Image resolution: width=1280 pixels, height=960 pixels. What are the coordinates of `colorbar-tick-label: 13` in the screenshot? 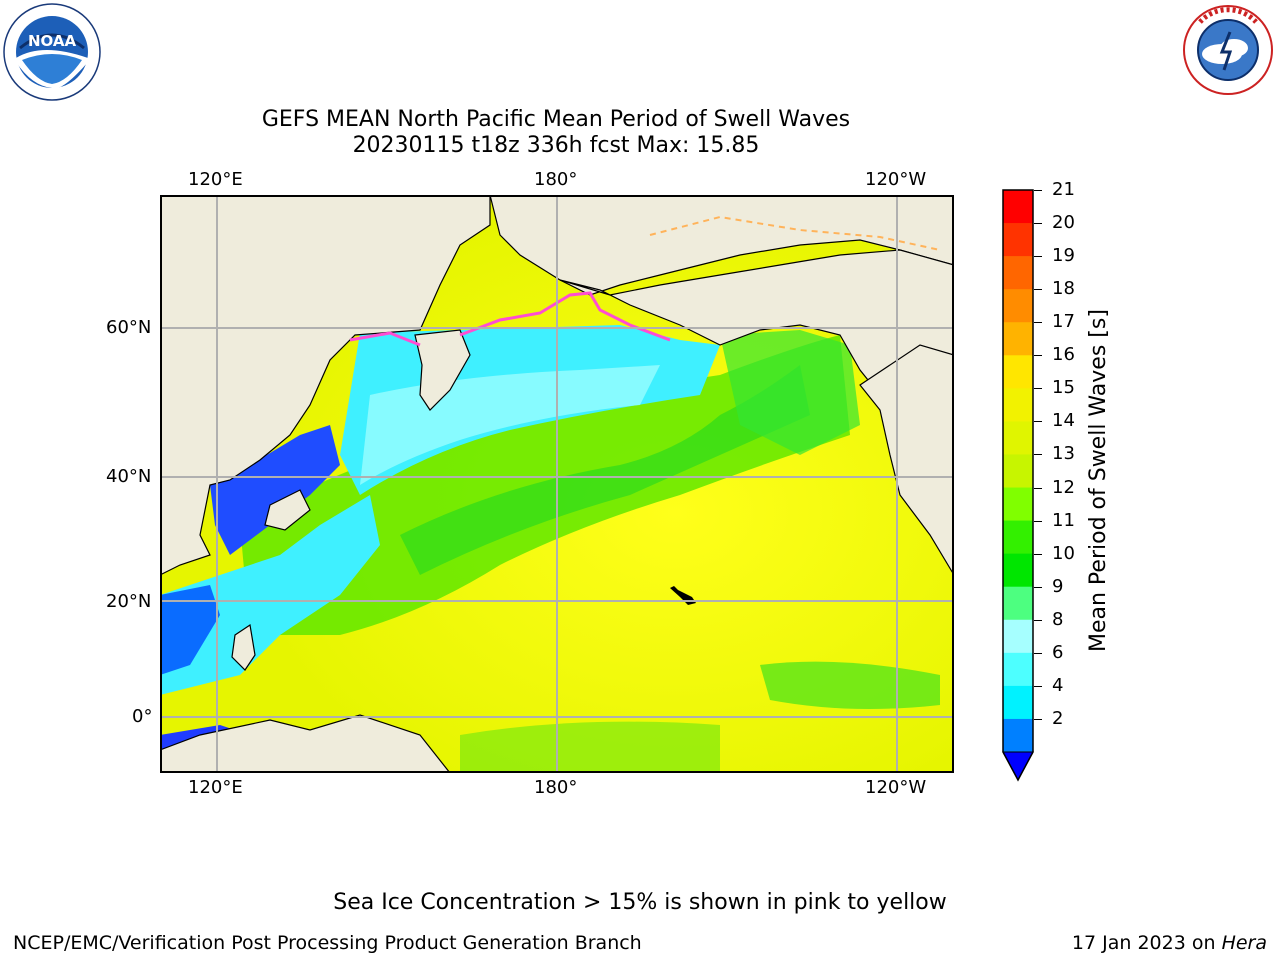 It's located at (1063, 454).